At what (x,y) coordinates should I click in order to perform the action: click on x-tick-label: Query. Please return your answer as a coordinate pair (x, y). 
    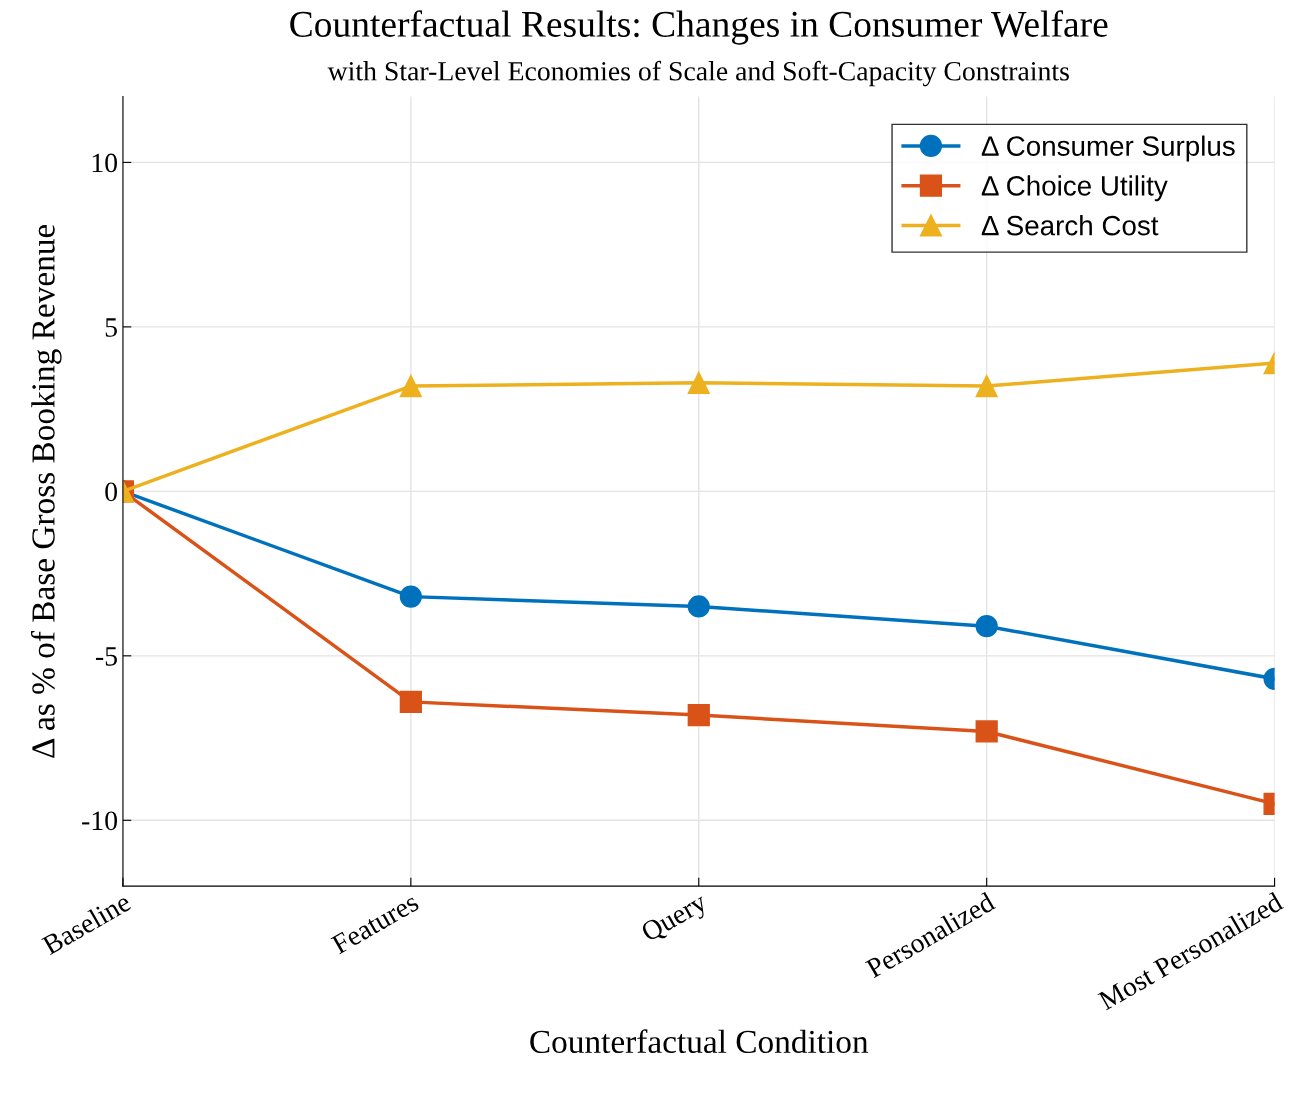
    Looking at the image, I should click on (676, 919).